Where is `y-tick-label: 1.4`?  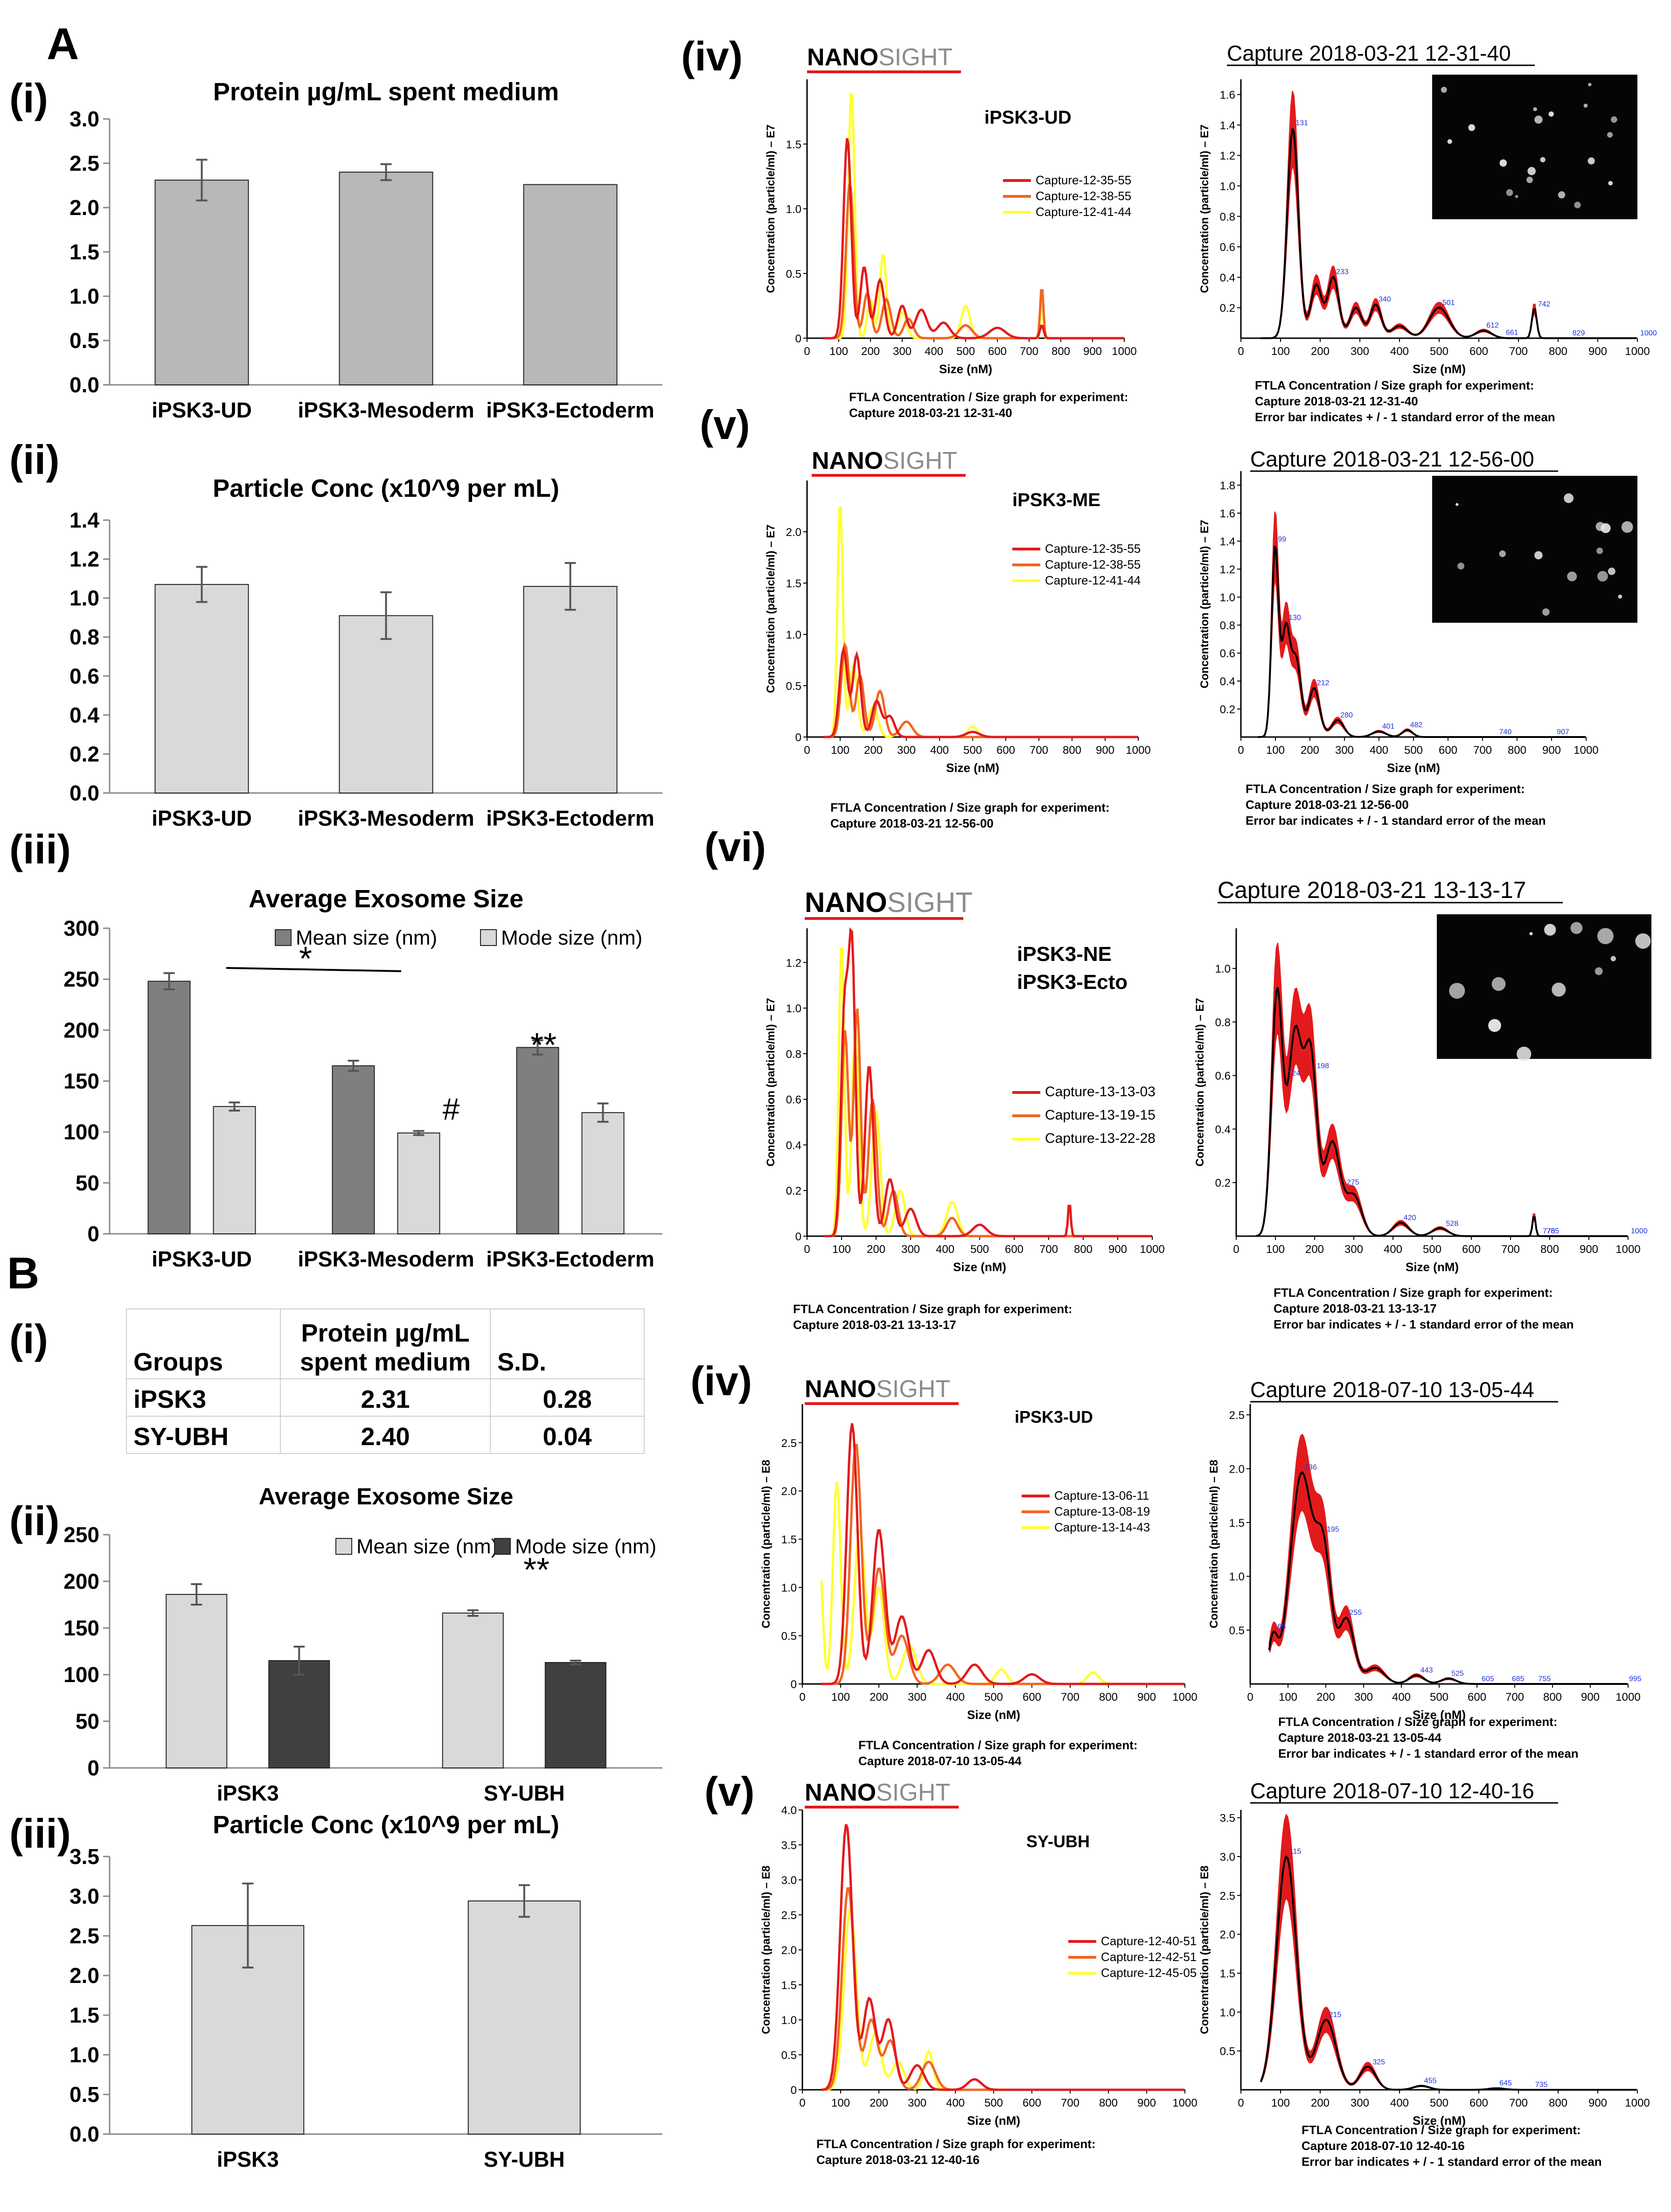 y-tick-label: 1.4 is located at coordinates (1227, 542).